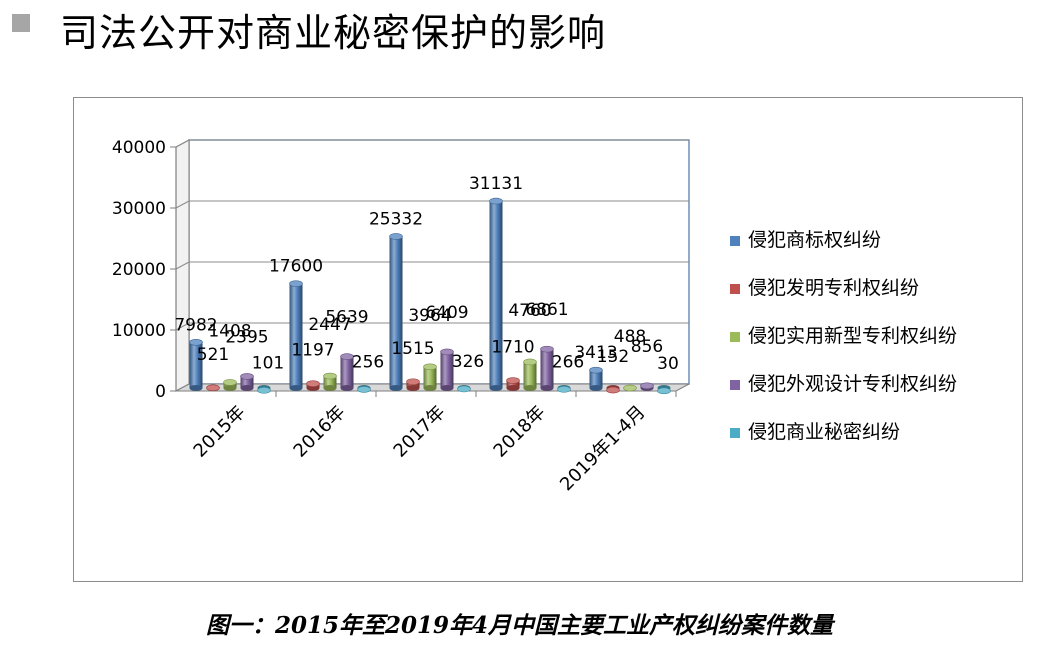 This screenshot has width=1039, height=646. Describe the element at coordinates (512, 348) in the screenshot. I see `data-label: 1710` at that location.